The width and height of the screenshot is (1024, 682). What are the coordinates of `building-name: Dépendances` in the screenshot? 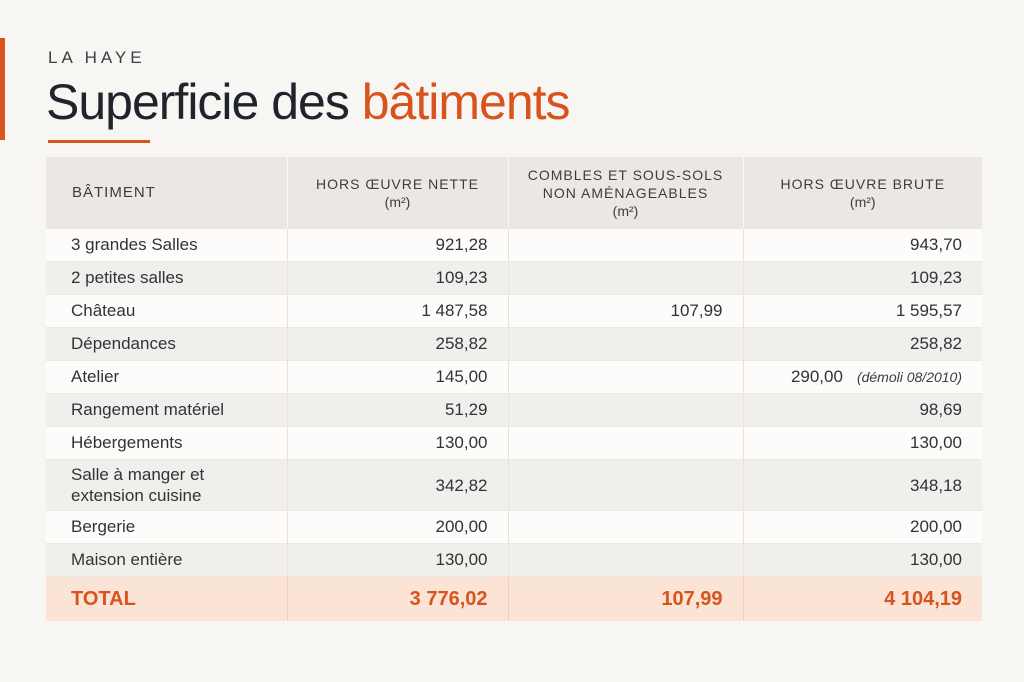 It's located at (167, 344).